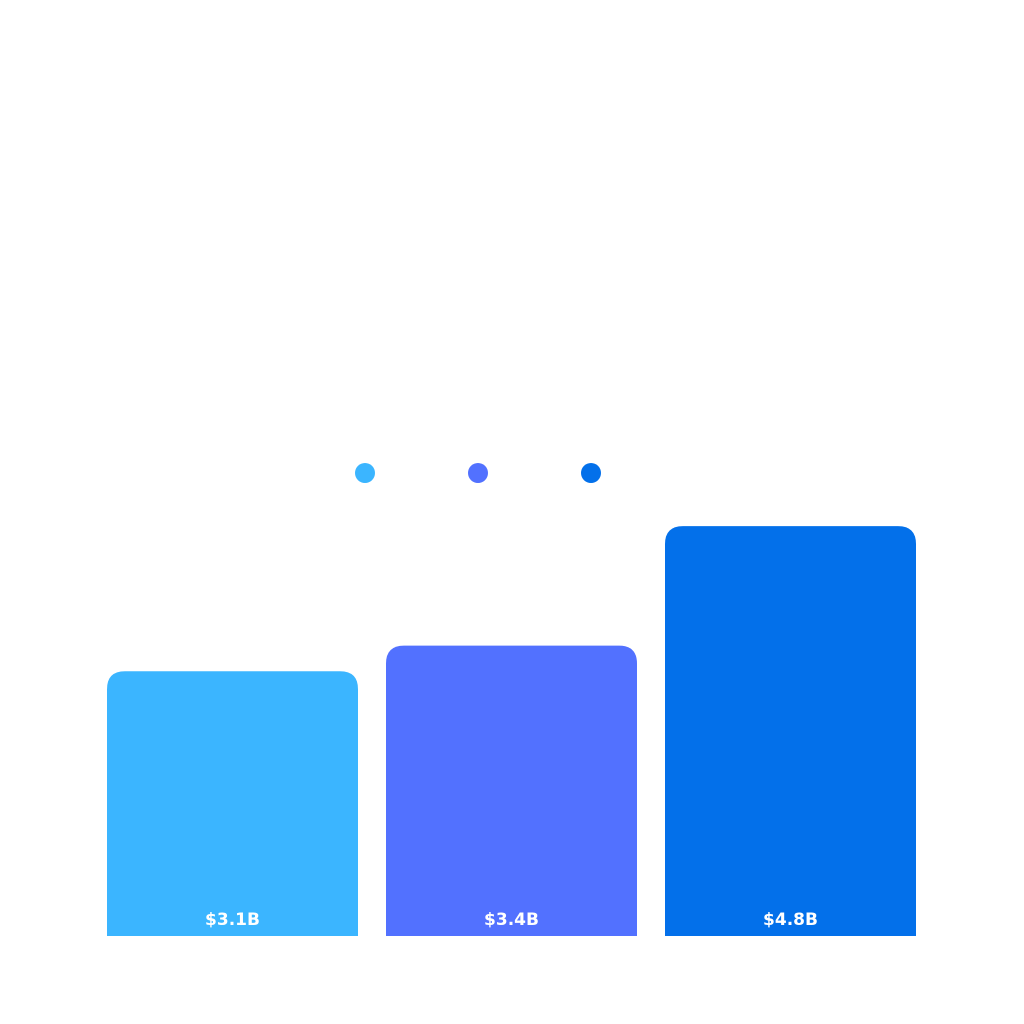 This screenshot has height=1024, width=1024. What do you see at coordinates (232, 920) in the screenshot?
I see `bar-value-label-1: $3.1B` at bounding box center [232, 920].